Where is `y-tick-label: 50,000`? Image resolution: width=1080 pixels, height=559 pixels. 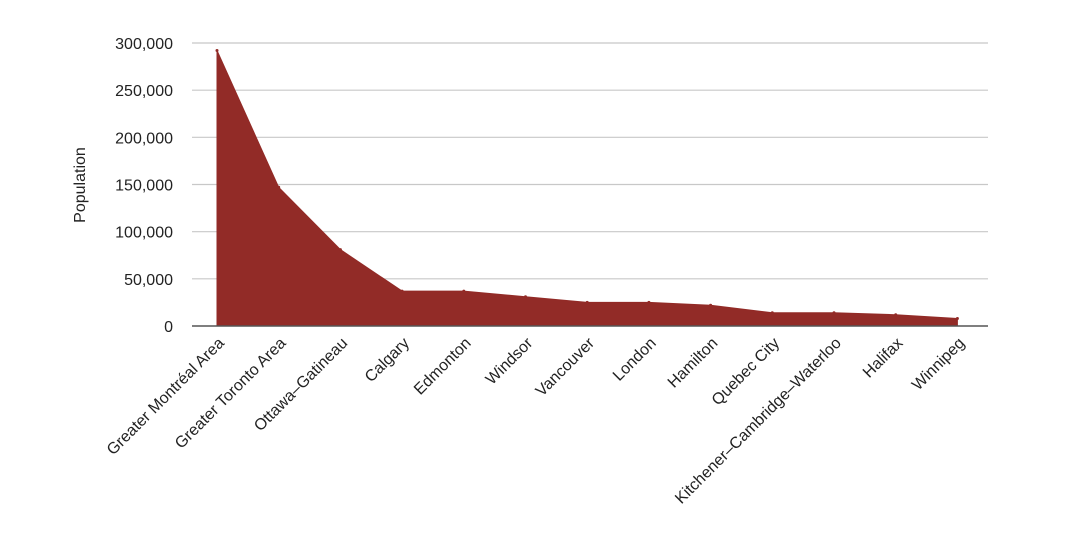
y-tick-label: 50,000 is located at coordinates (148, 280).